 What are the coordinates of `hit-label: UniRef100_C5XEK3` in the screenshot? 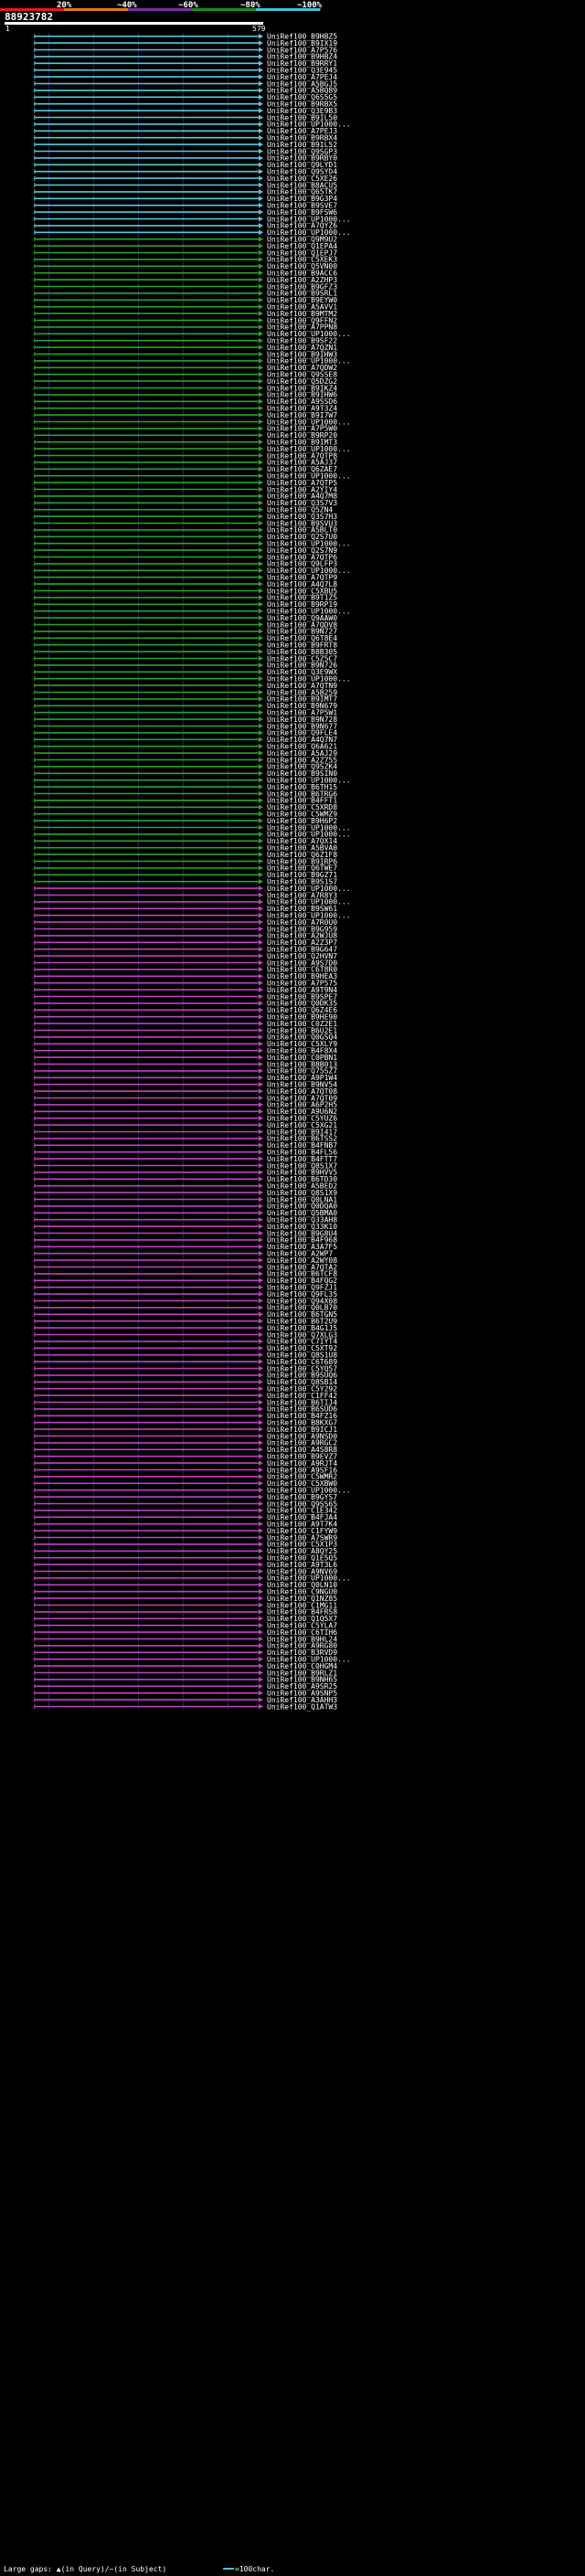 It's located at (302, 260).